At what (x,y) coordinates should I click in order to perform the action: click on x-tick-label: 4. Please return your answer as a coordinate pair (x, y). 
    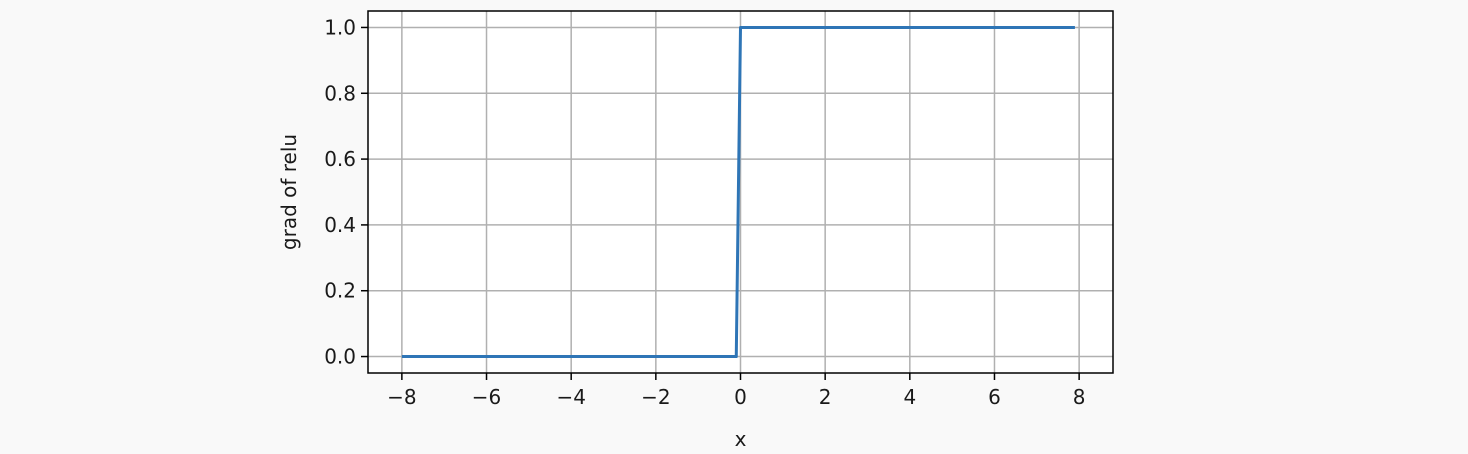
    Looking at the image, I should click on (909, 397).